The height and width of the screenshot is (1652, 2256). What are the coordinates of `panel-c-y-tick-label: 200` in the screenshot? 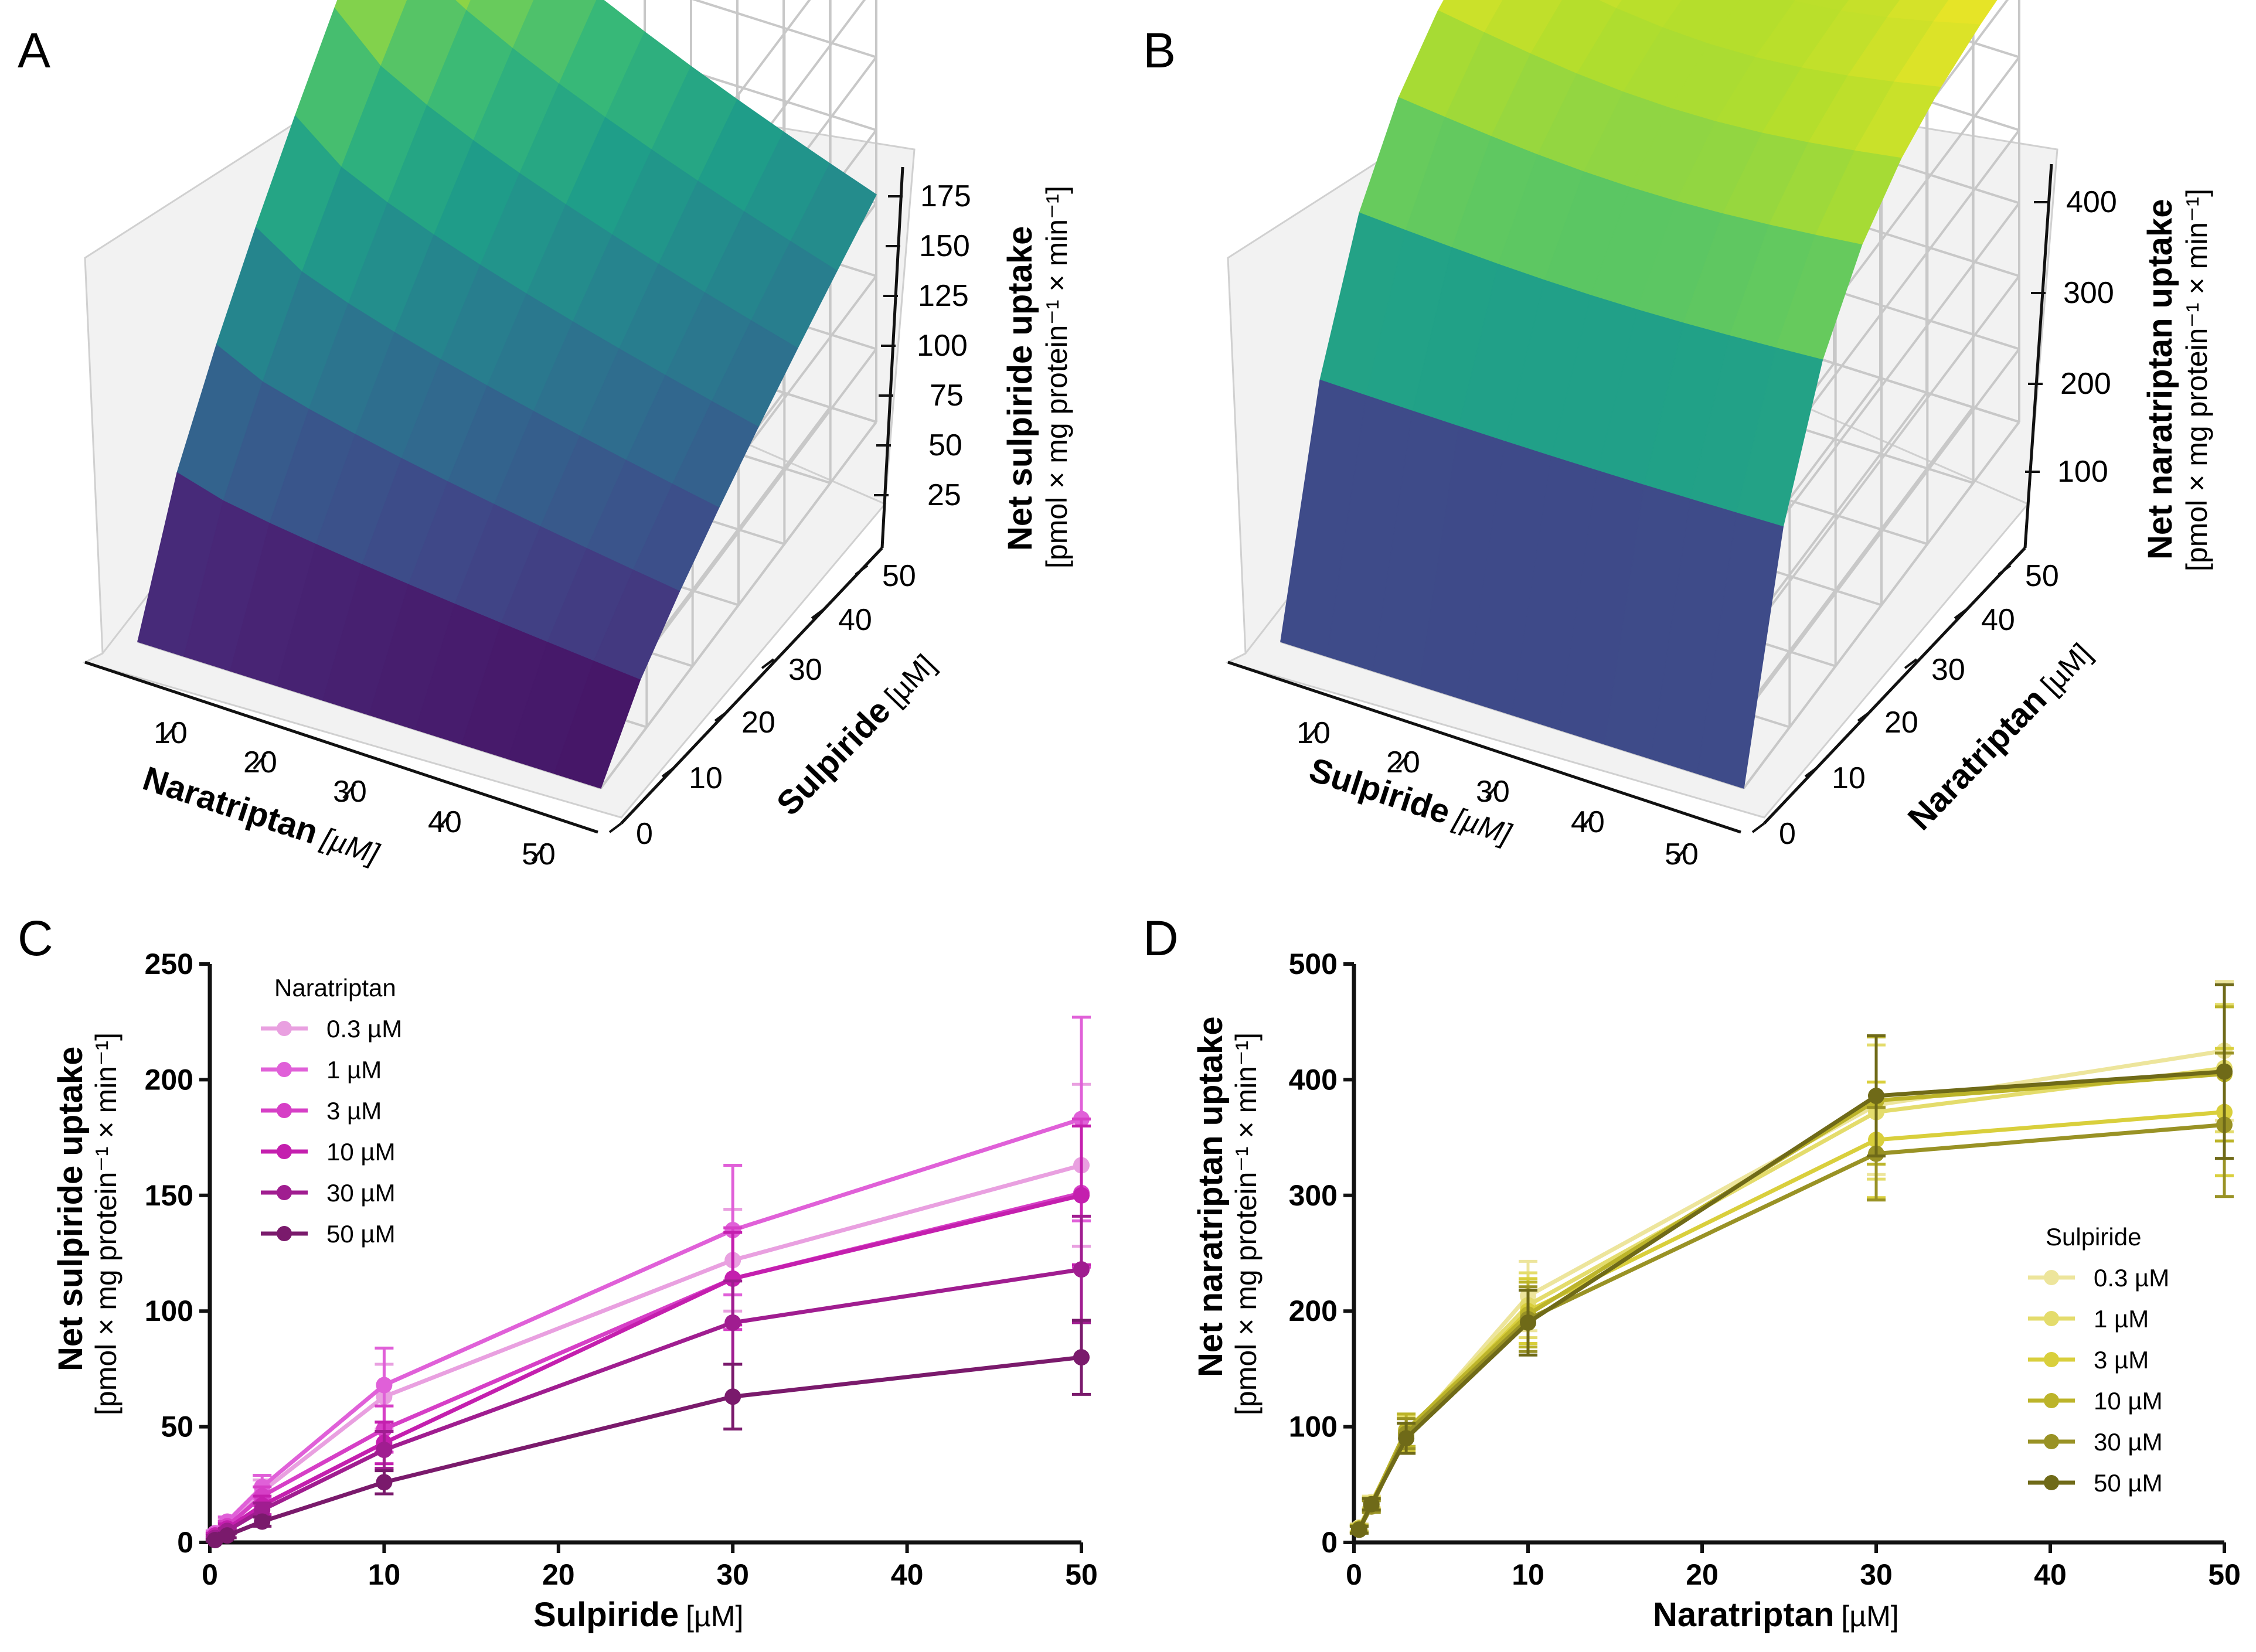 It's located at (169, 1079).